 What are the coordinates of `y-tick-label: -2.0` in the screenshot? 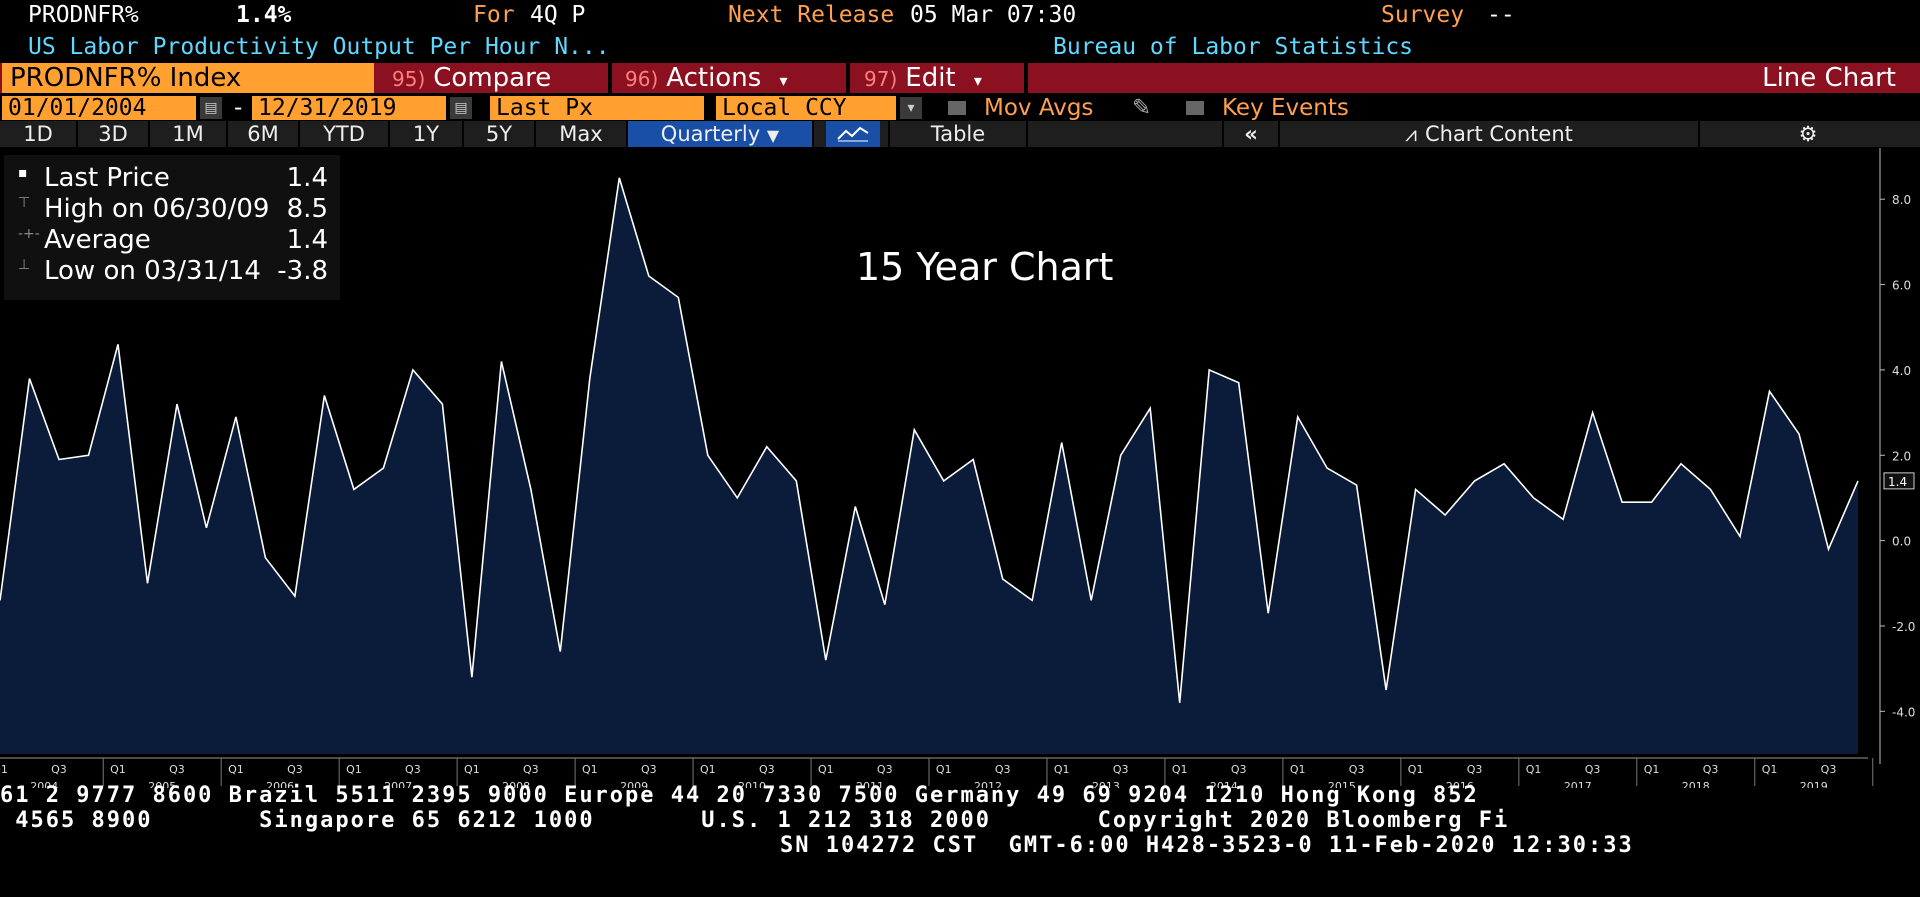 It's located at (1903, 627).